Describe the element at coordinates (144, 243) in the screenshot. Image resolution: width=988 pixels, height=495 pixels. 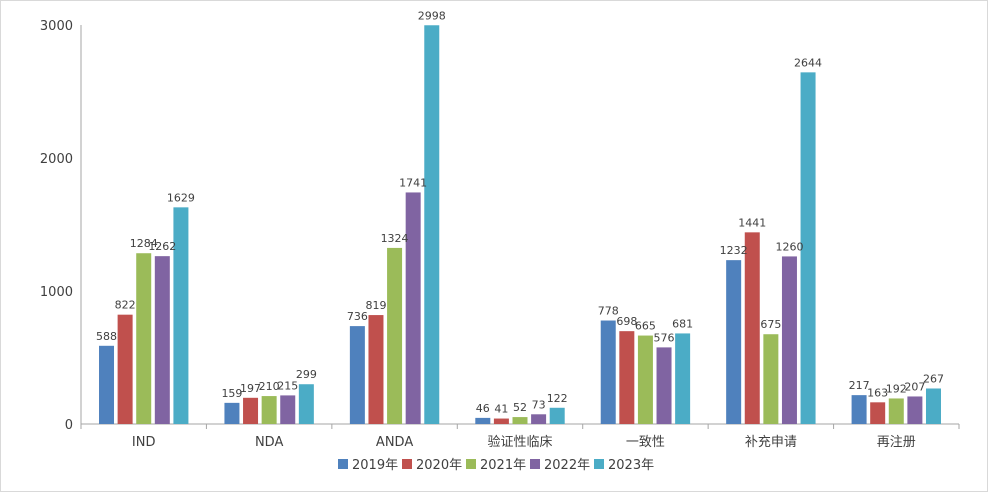
I see `data-label: 1284` at that location.